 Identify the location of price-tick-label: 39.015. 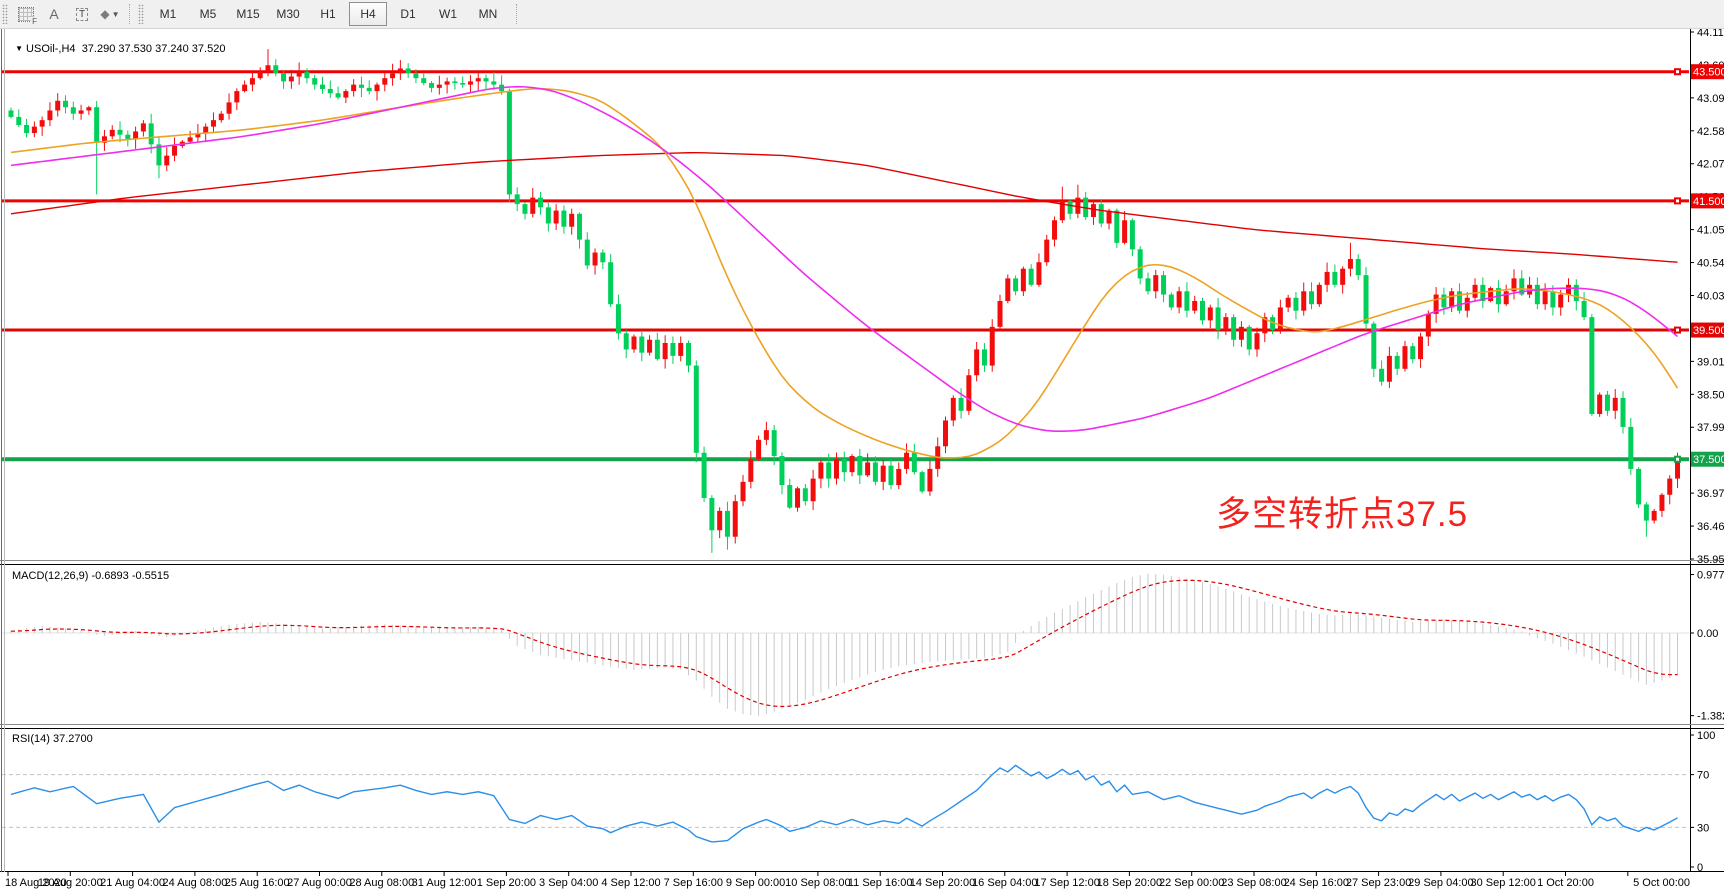
(1710, 362).